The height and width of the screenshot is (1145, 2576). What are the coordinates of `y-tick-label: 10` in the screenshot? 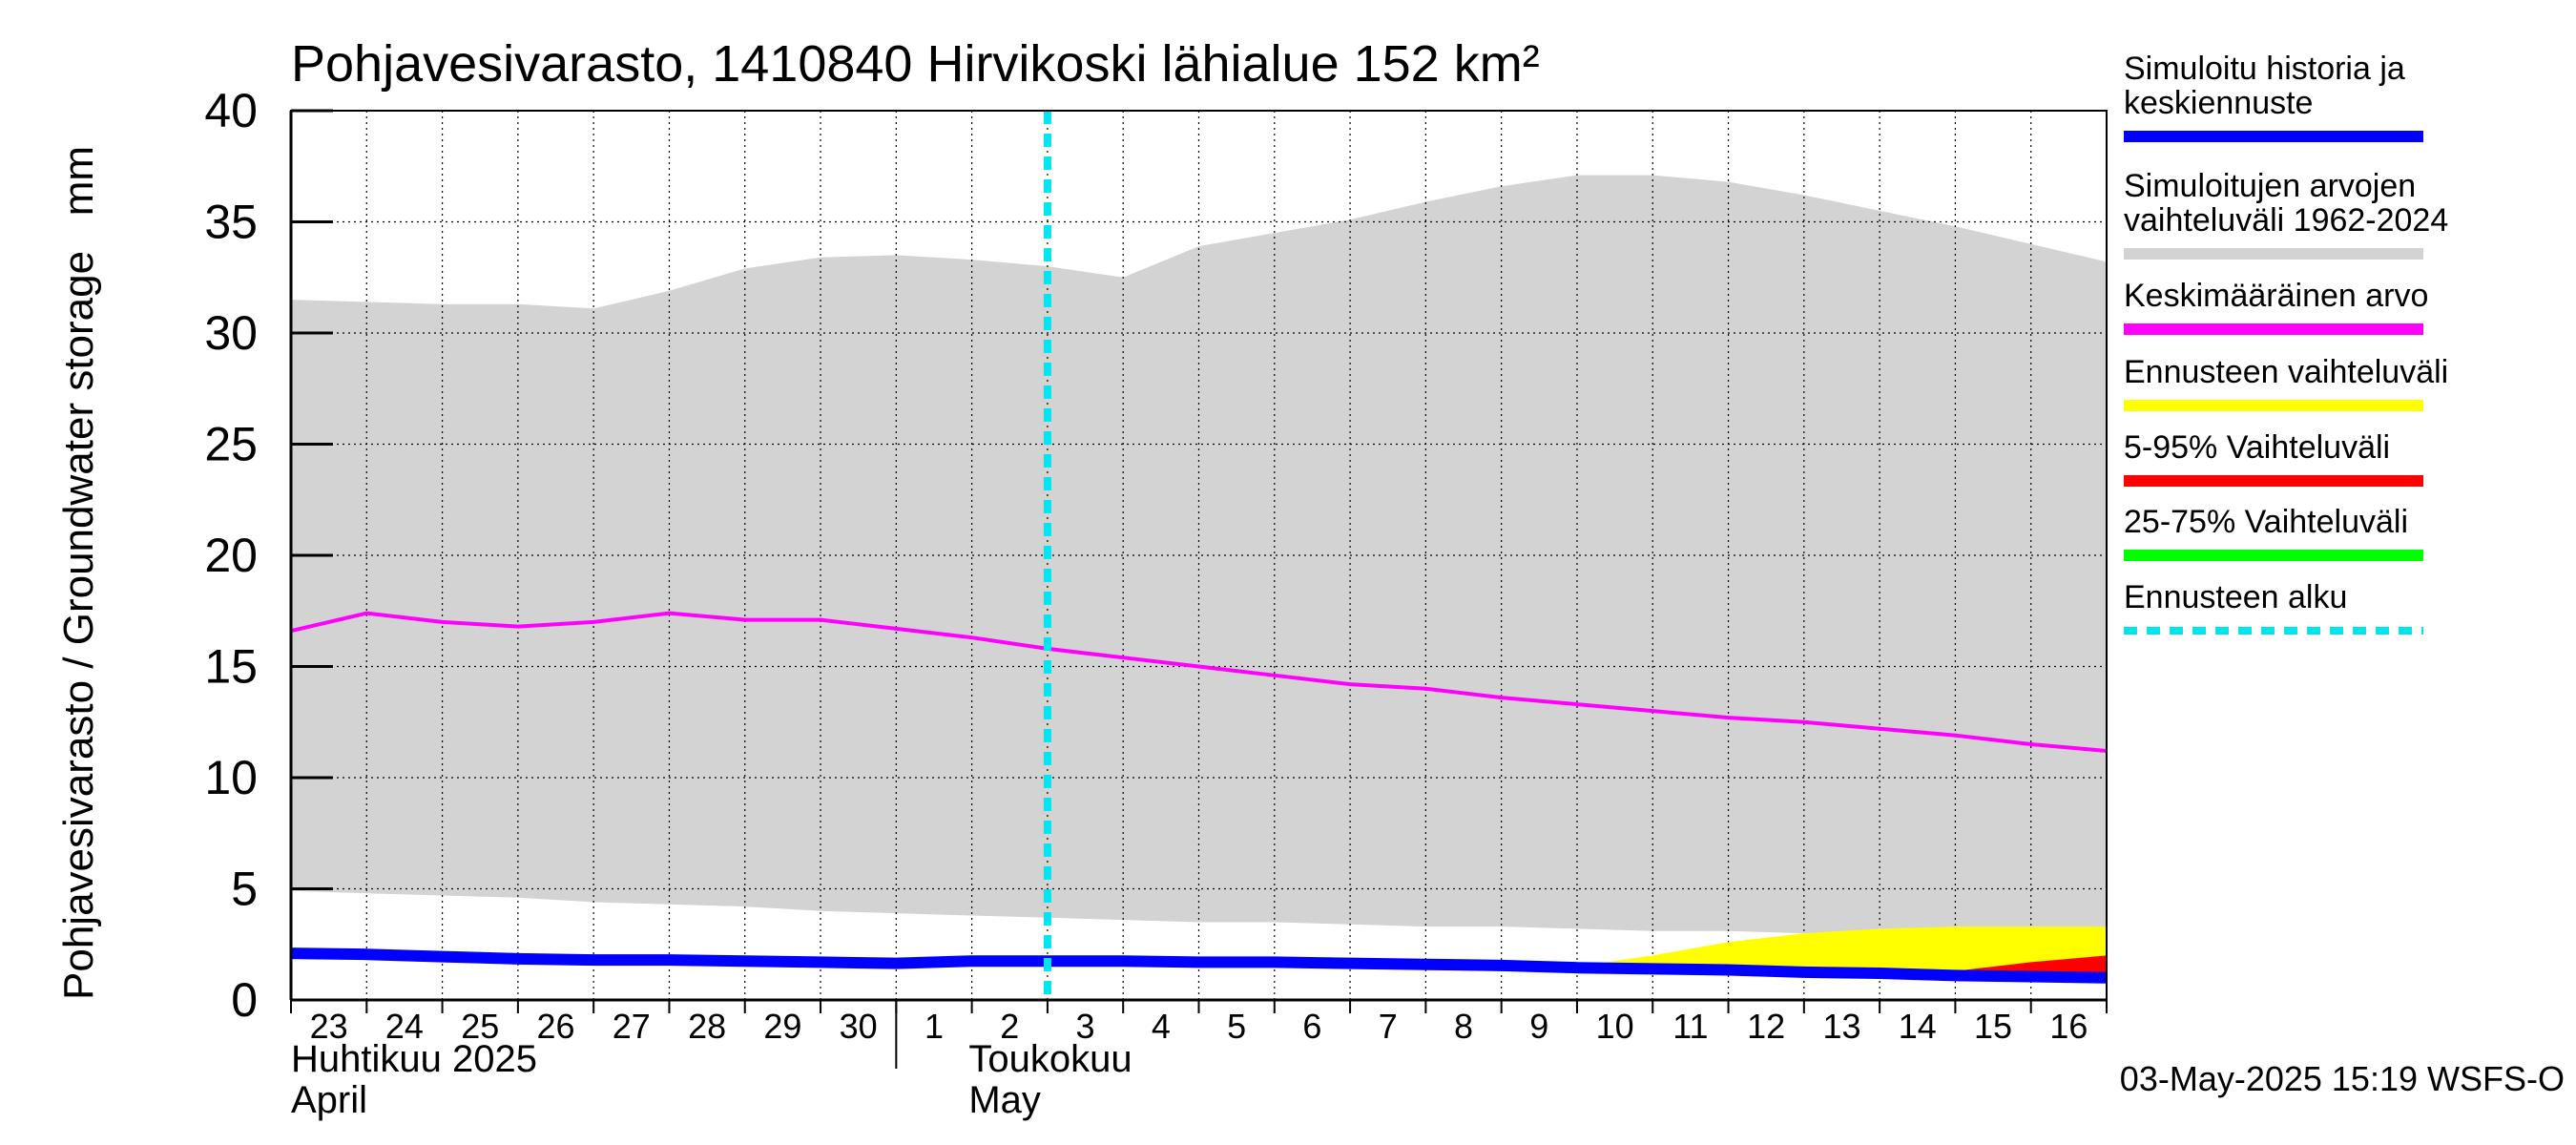 It's located at (231, 777).